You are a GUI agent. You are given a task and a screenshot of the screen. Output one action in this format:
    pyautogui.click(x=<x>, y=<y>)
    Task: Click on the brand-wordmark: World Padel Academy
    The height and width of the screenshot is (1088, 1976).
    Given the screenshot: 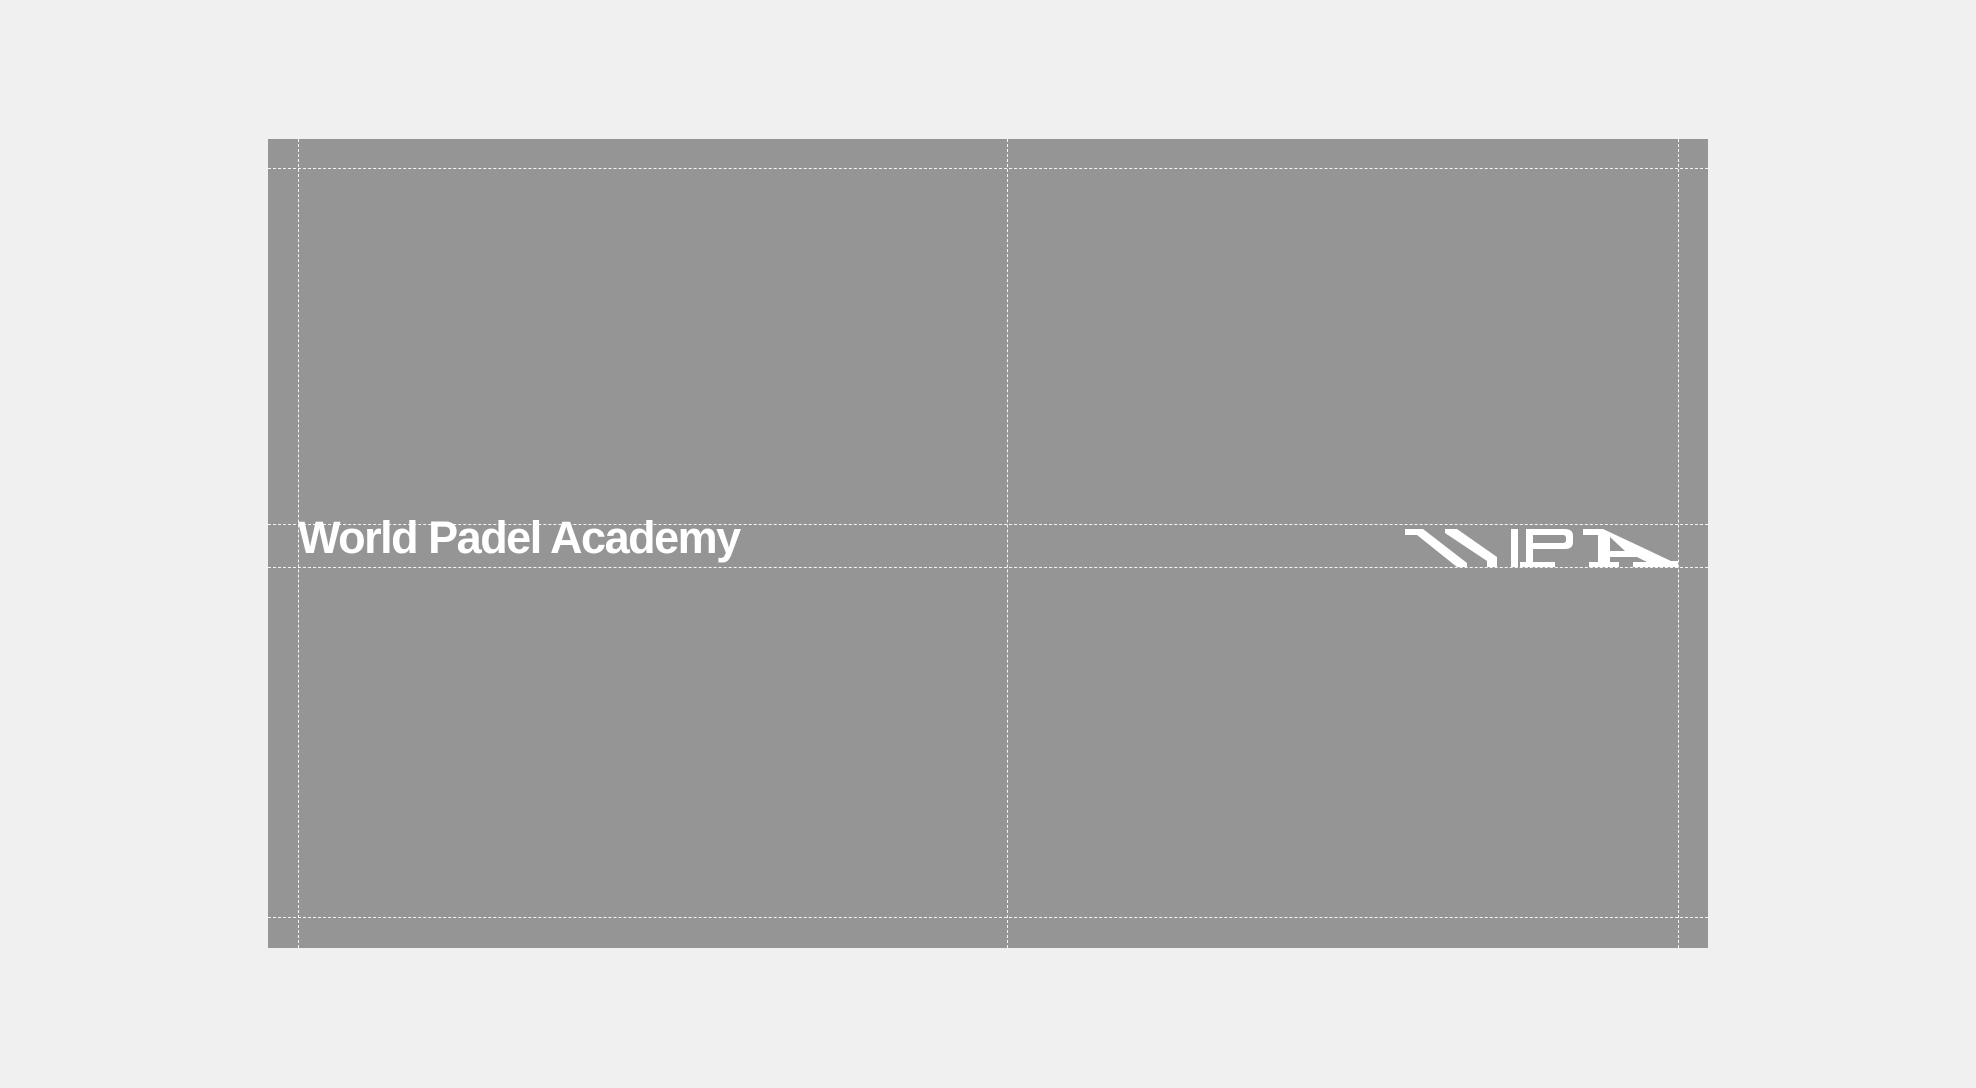 What is the action you would take?
    pyautogui.click(x=519, y=537)
    